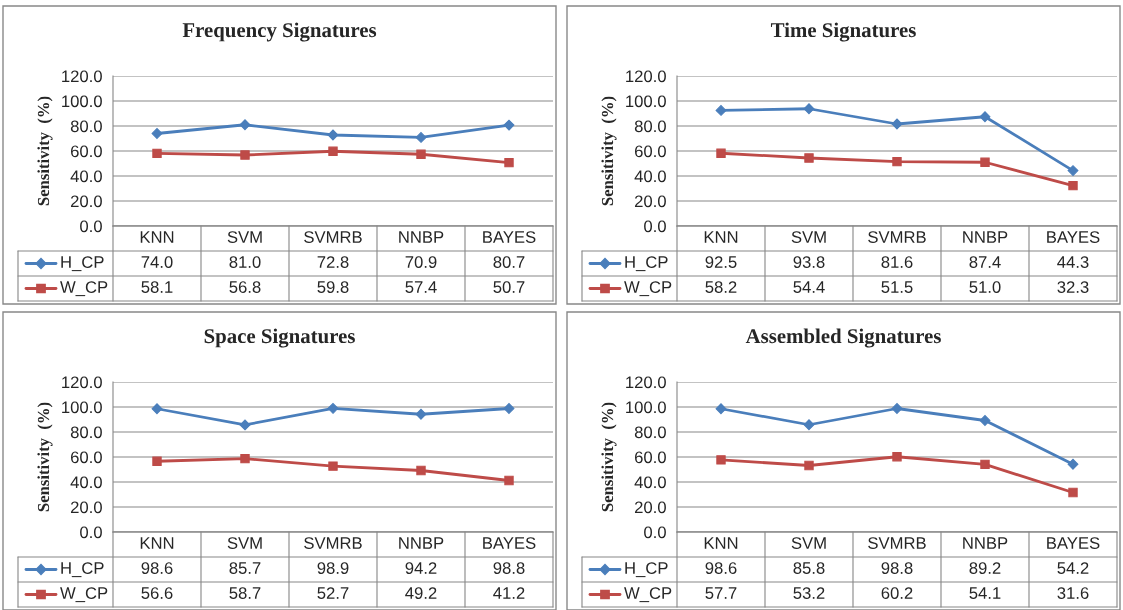  Describe the element at coordinates (421, 593) in the screenshot. I see `data-label: 49.2` at that location.